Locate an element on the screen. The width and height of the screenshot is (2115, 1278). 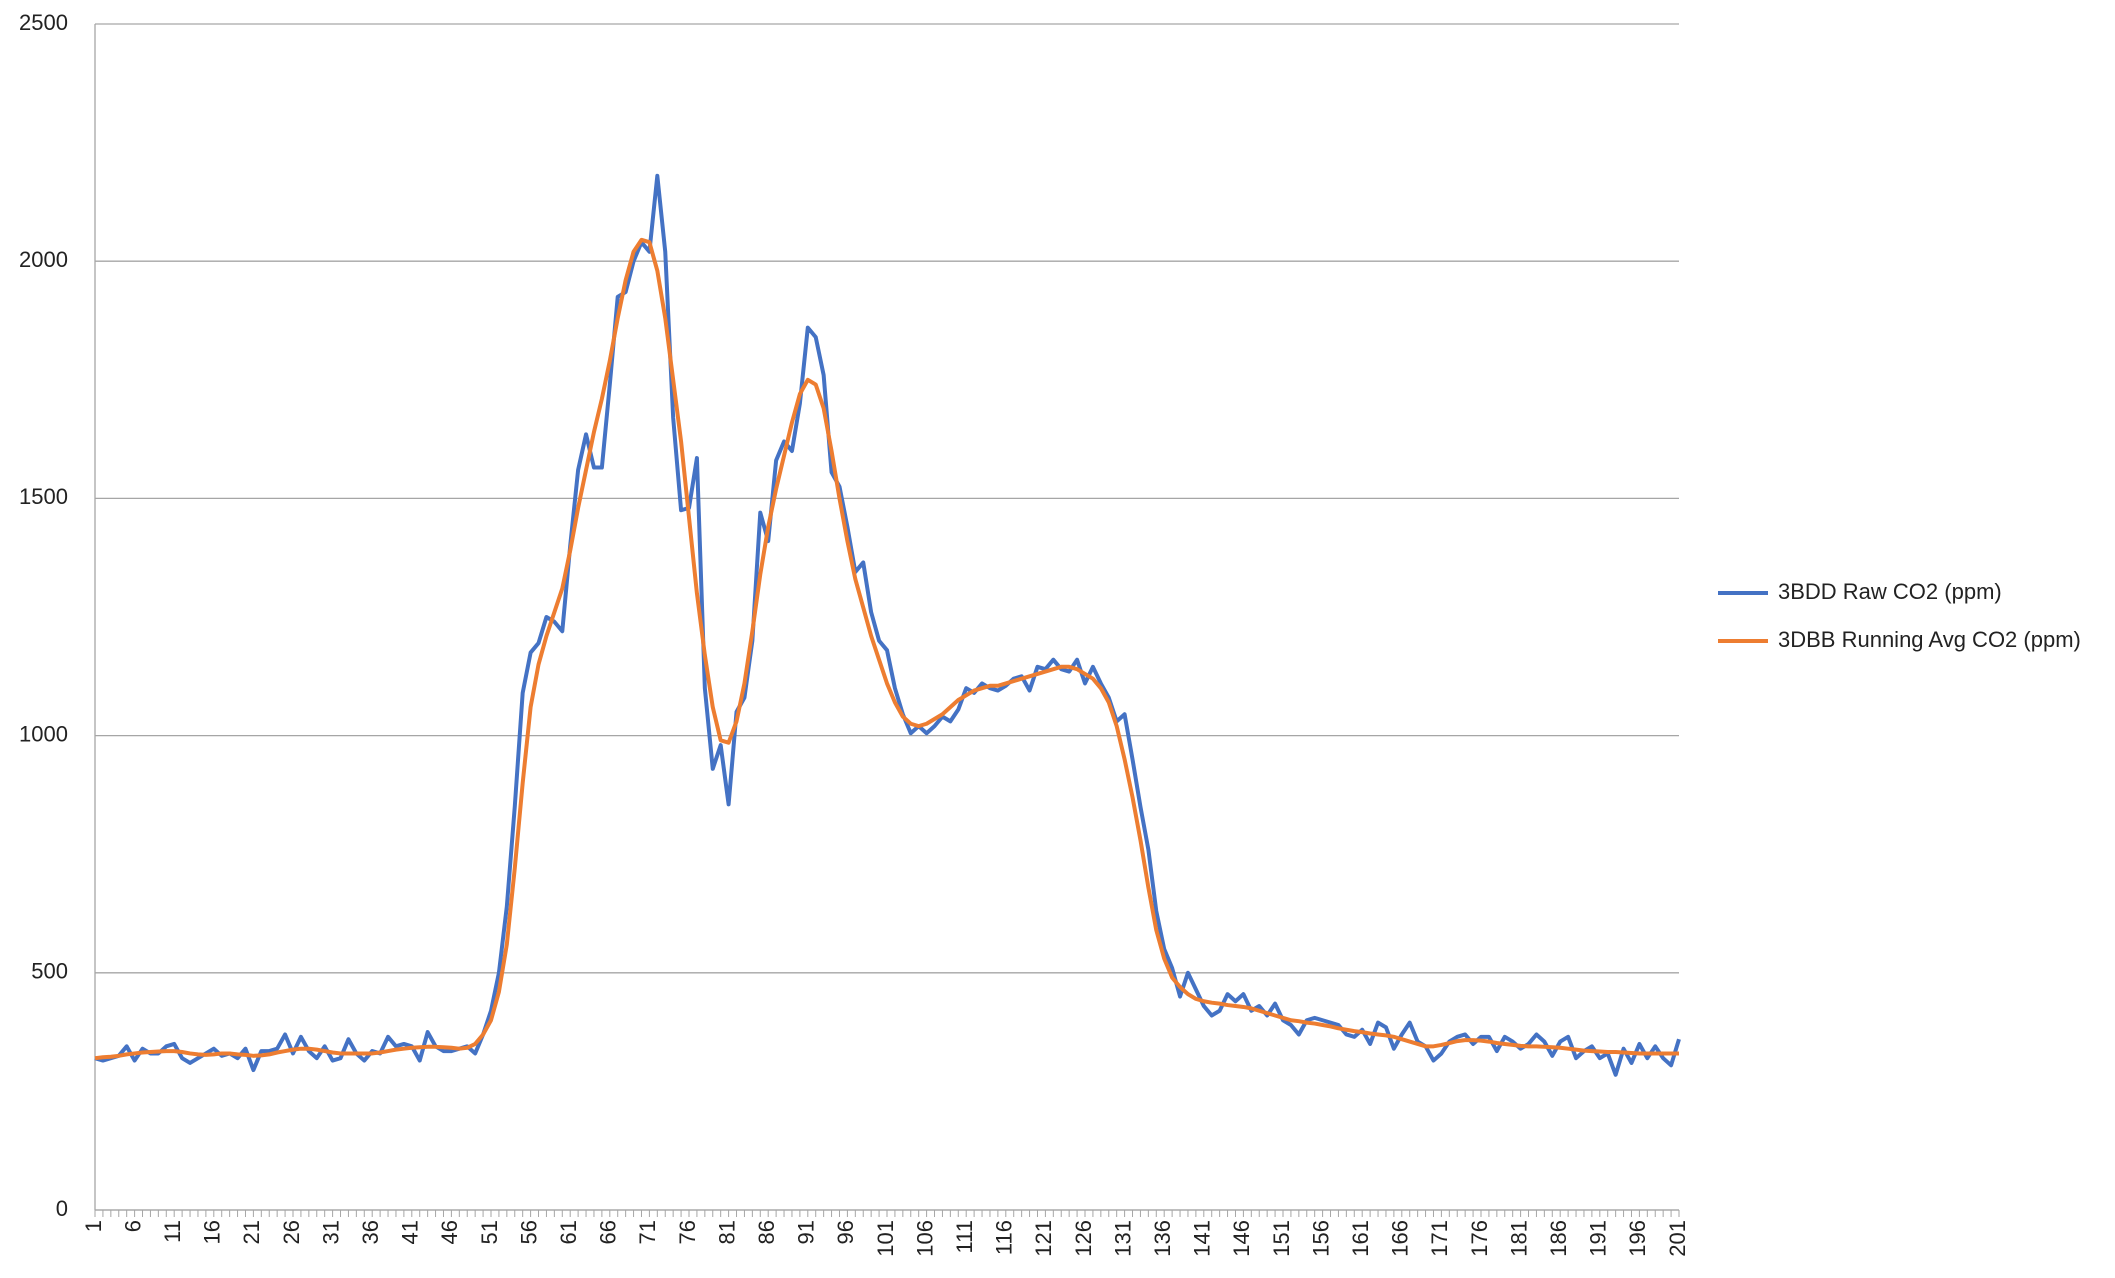
x-tick-label: 106 is located at coordinates (924, 1238).